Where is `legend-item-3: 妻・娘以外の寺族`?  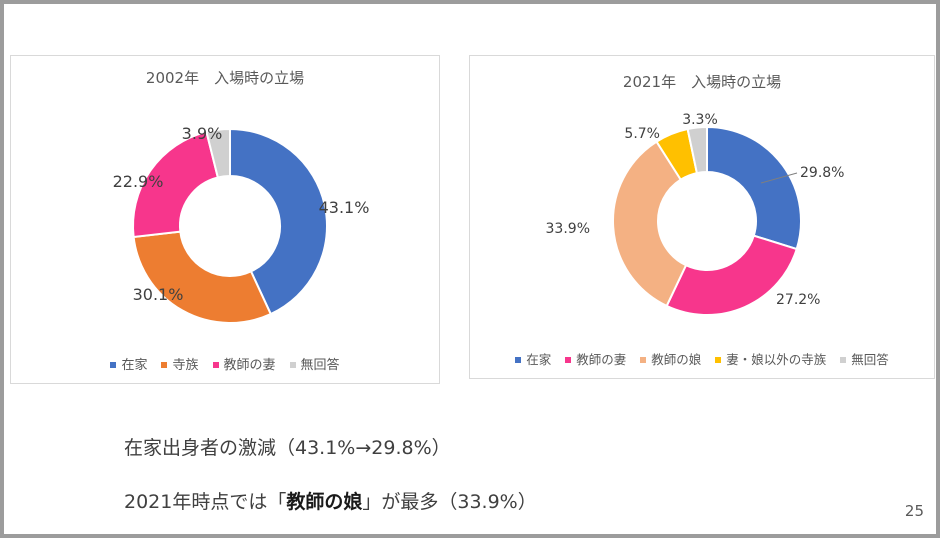 legend-item-3: 妻・娘以外の寺族 is located at coordinates (770, 358).